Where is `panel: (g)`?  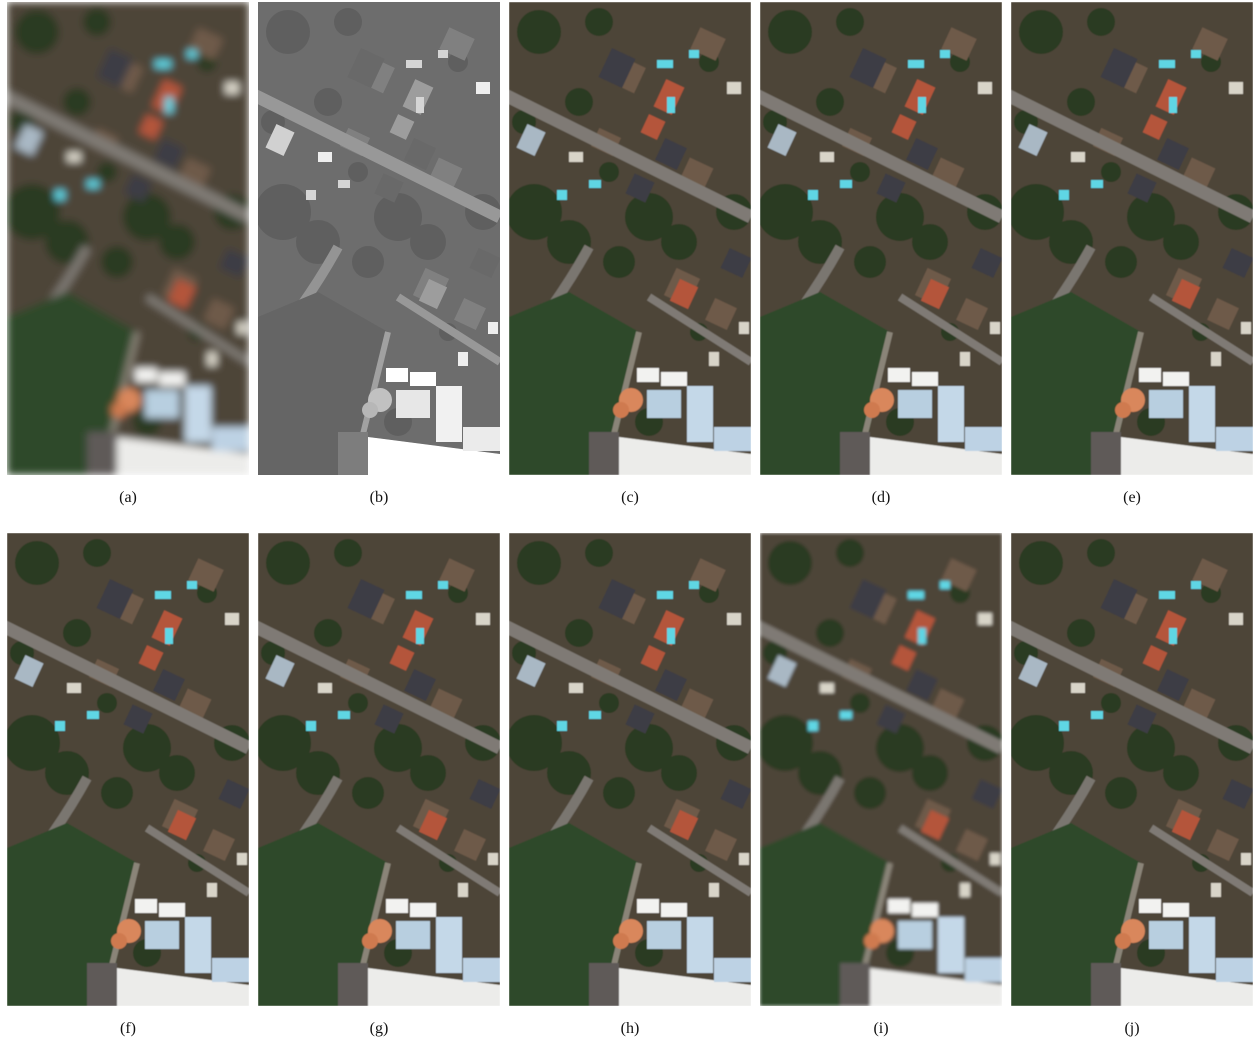 panel: (g) is located at coordinates (374, 785).